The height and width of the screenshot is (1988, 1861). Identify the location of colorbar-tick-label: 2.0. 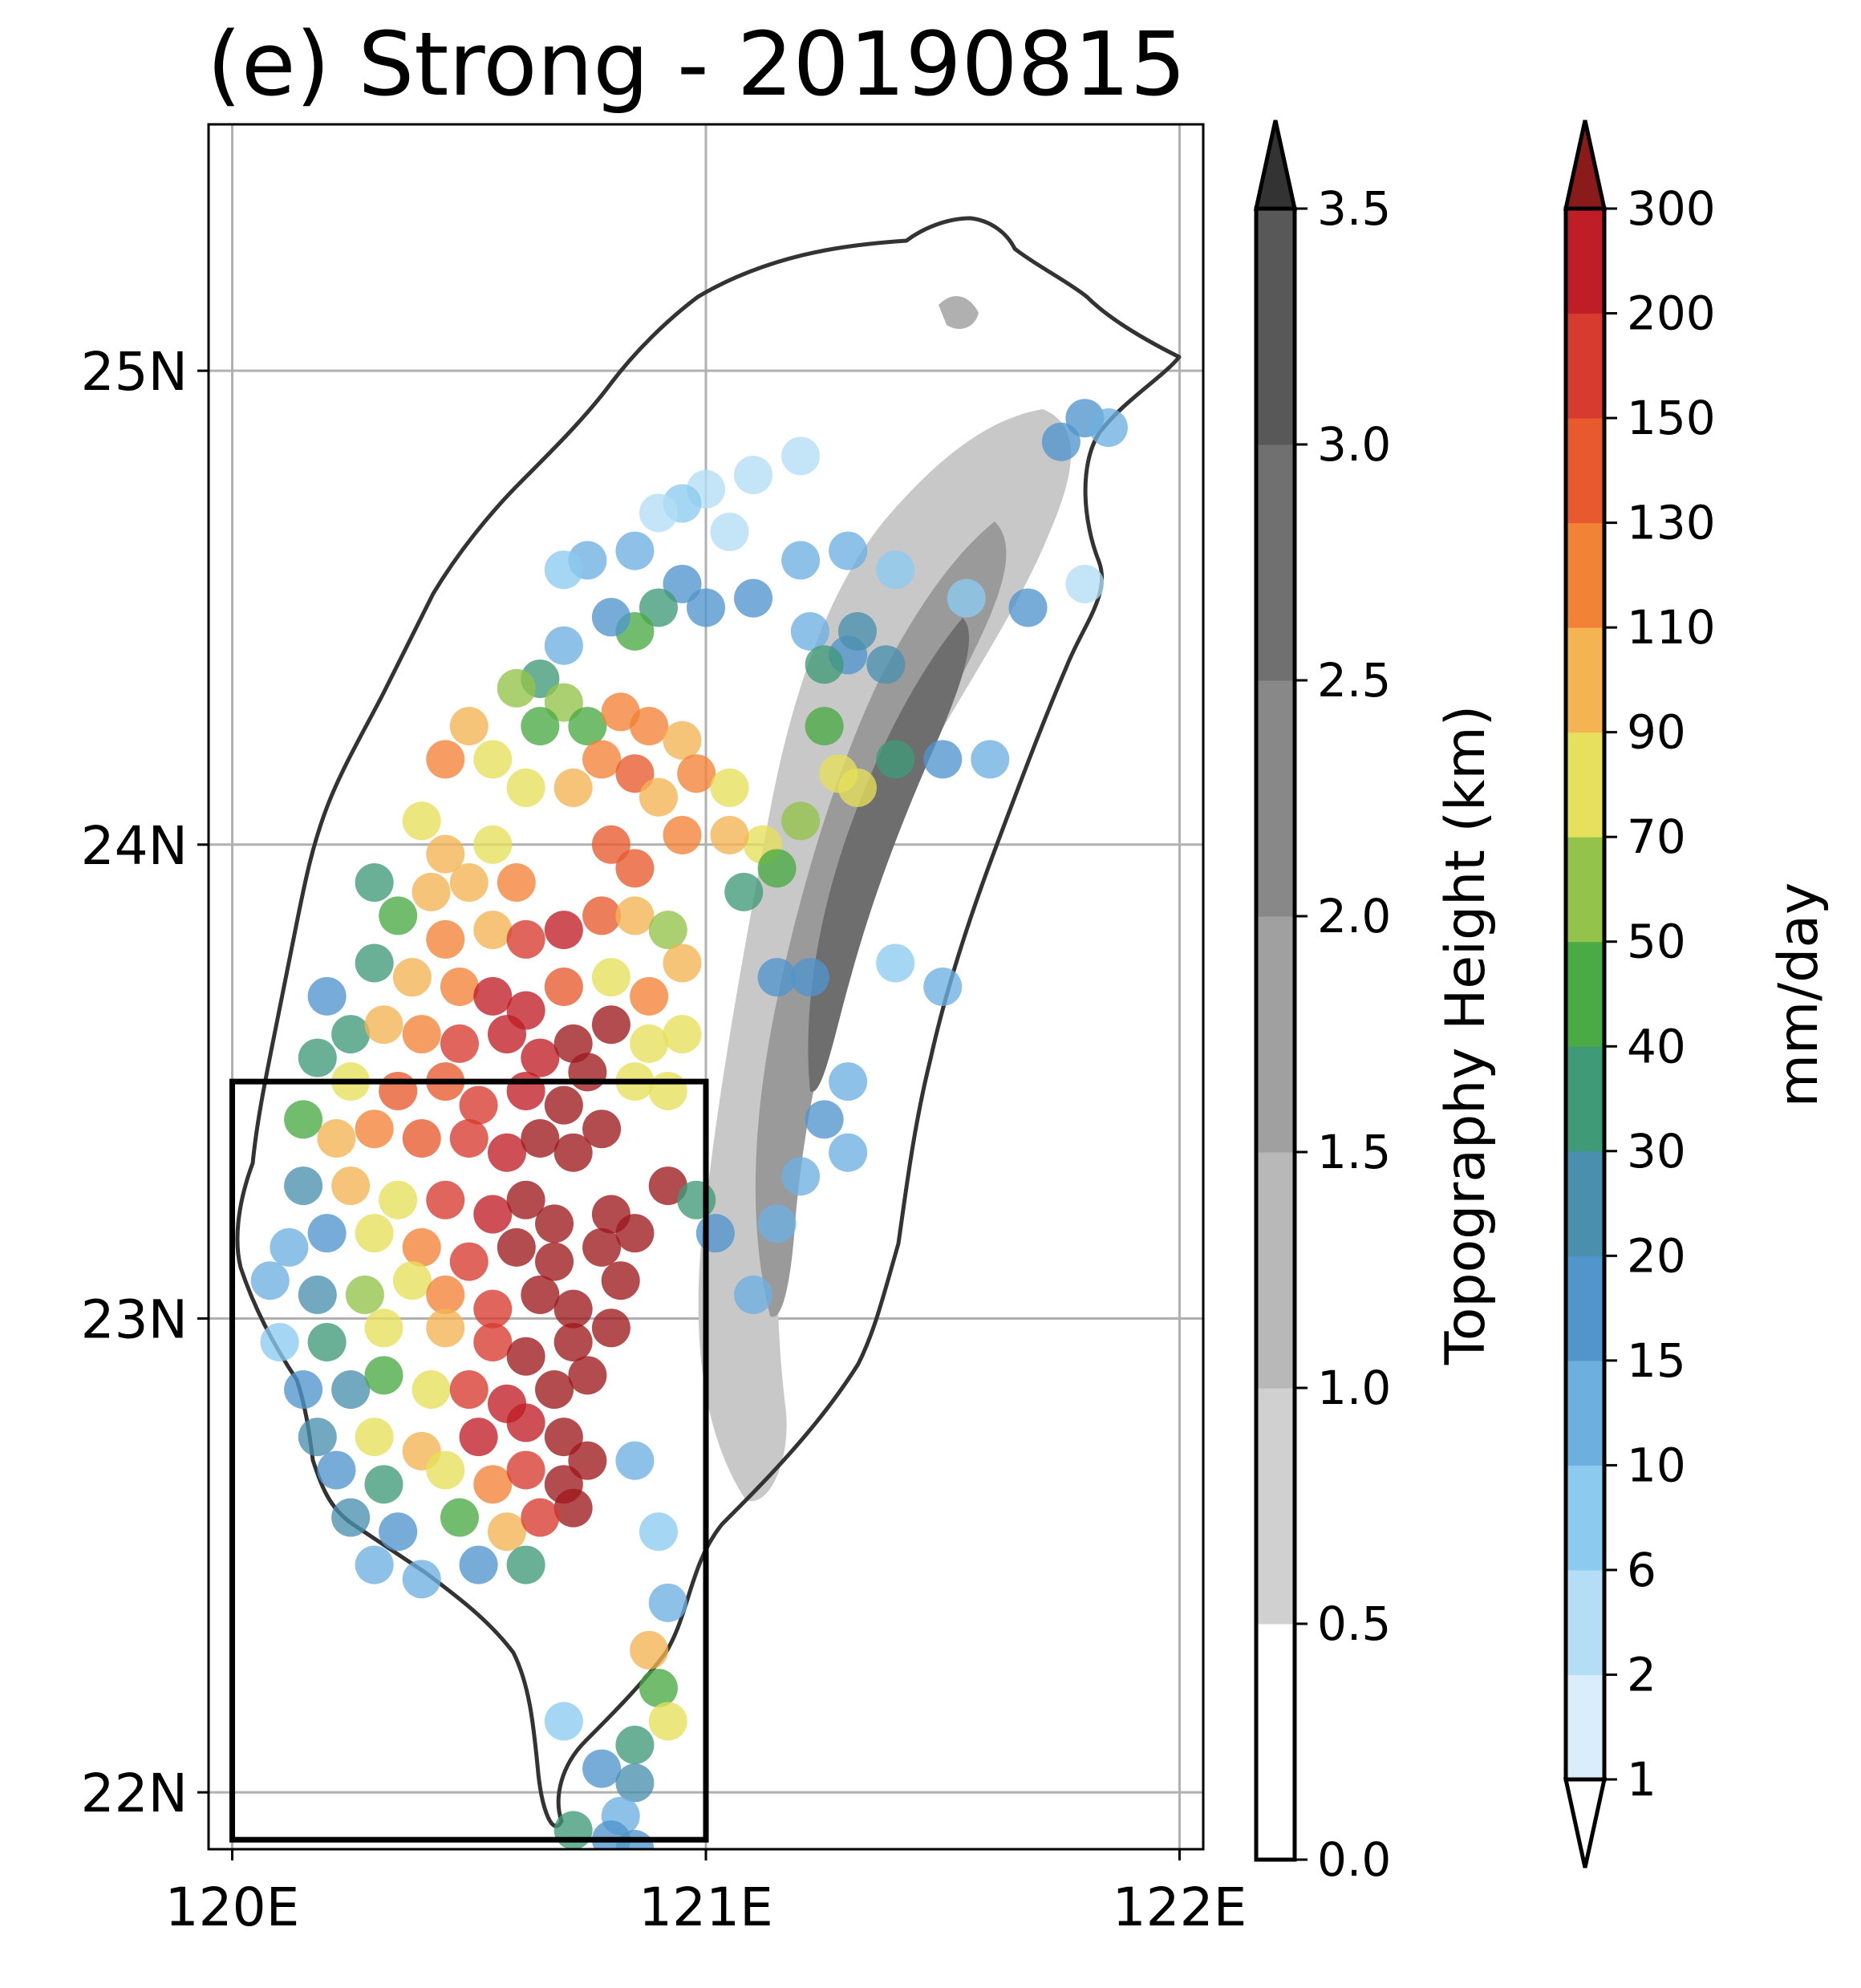
(1354, 916).